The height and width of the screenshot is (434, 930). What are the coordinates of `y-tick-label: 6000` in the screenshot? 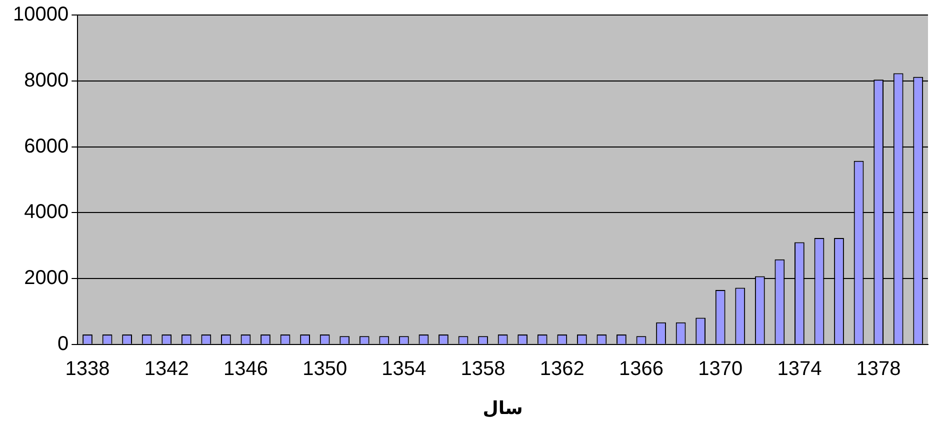 It's located at (46, 146).